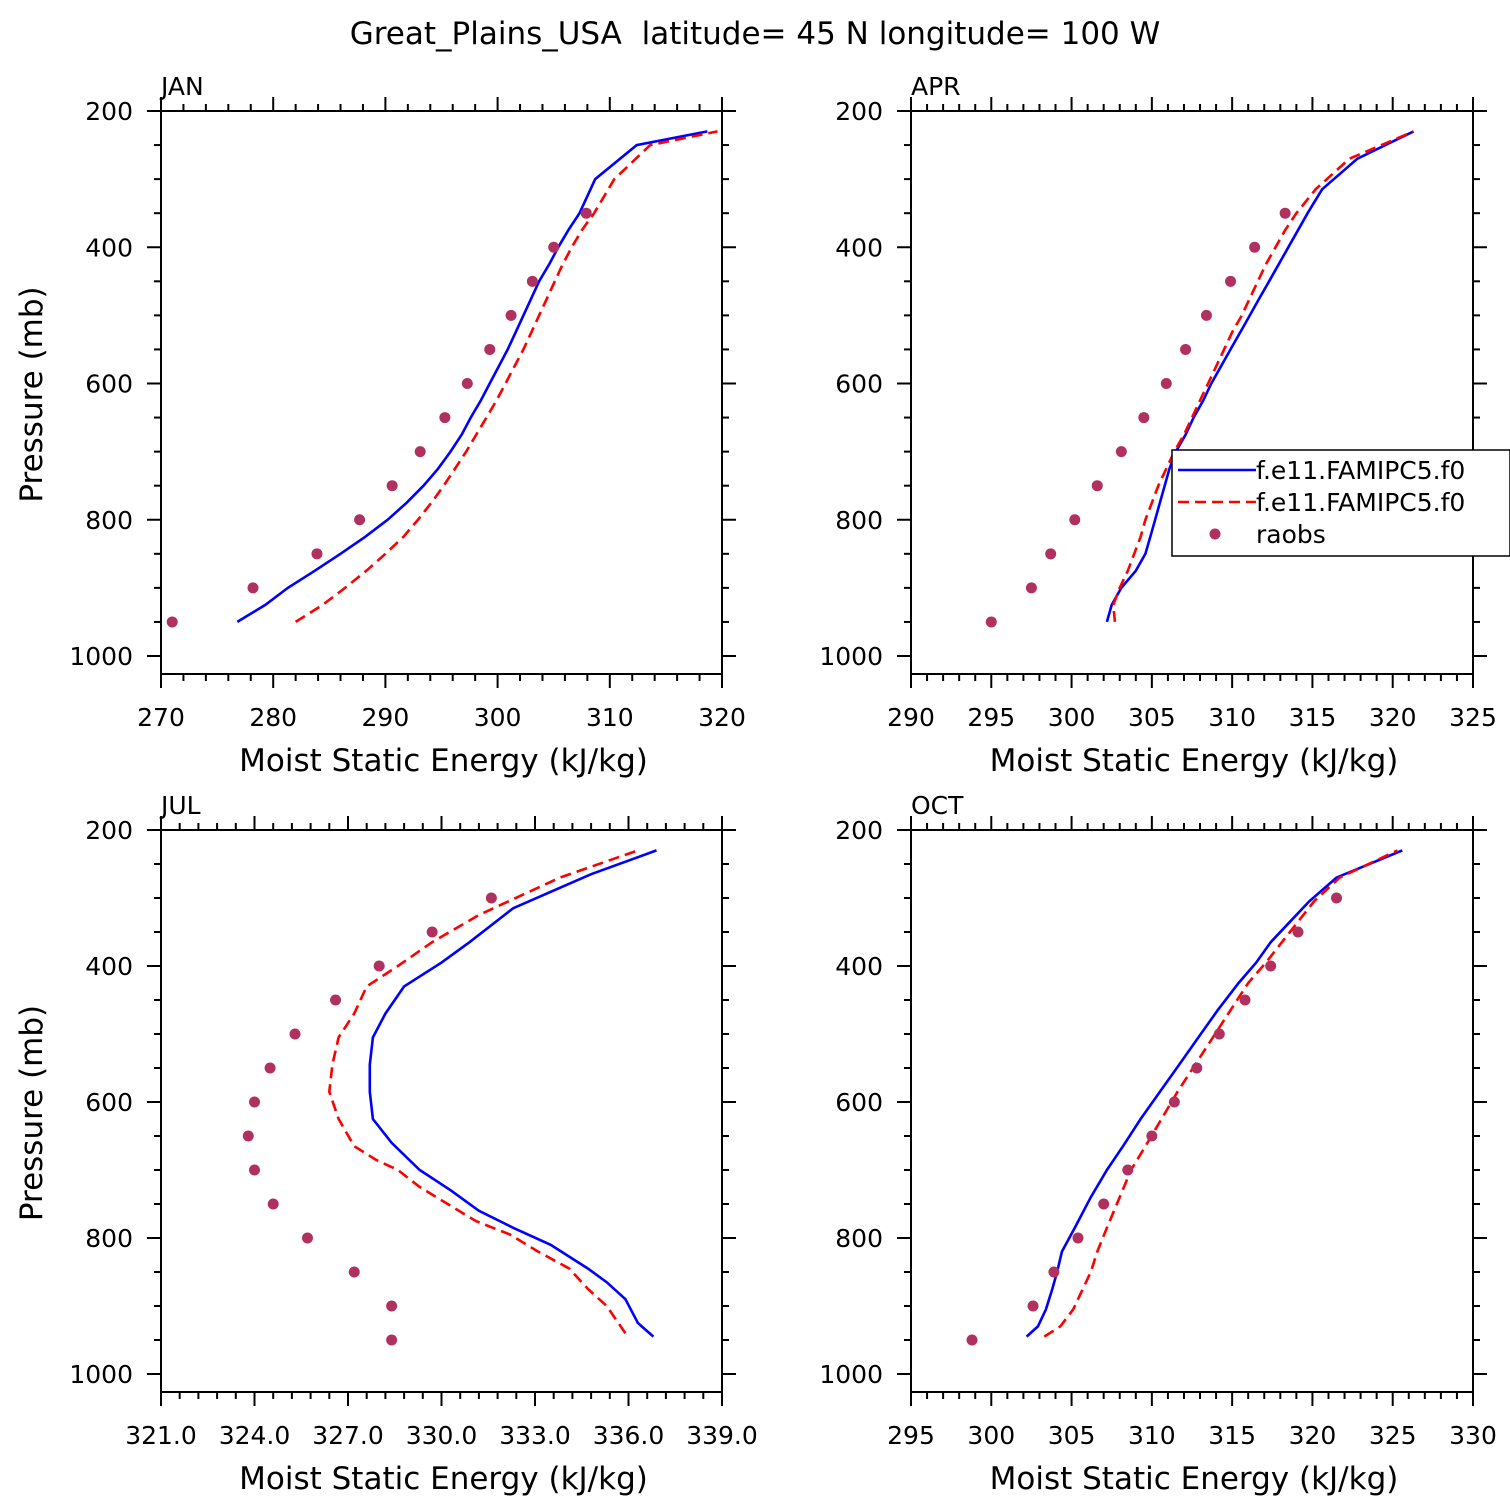 The image size is (1510, 1510). What do you see at coordinates (348, 1435) in the screenshot?
I see `x-tick-label: 327.0` at bounding box center [348, 1435].